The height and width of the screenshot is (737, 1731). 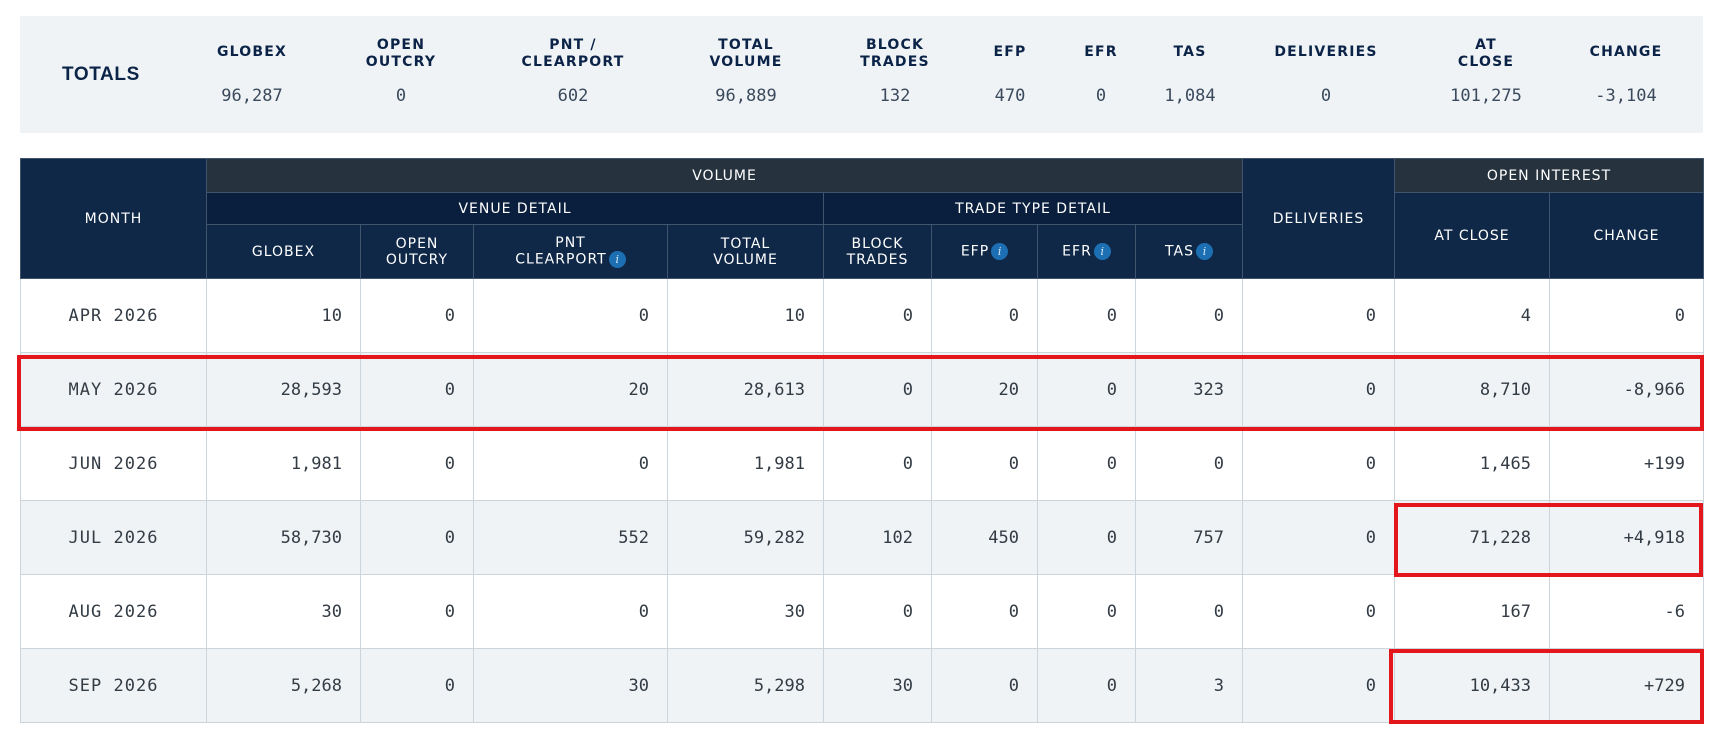 I want to click on table-row: APR 2026 10 0 0 10 0 0 0 0 0 4 0, so click(x=862, y=315).